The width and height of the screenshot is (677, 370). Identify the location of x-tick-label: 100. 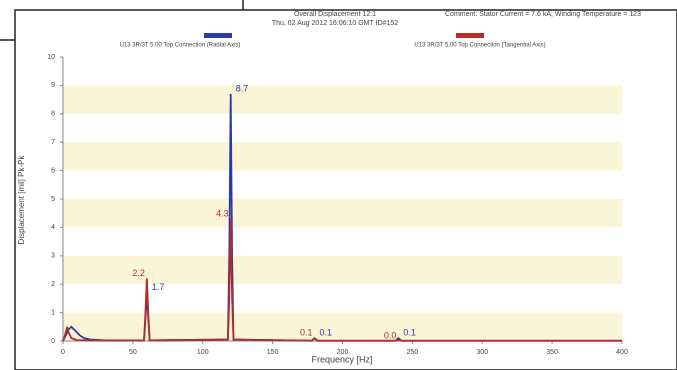
(203, 352).